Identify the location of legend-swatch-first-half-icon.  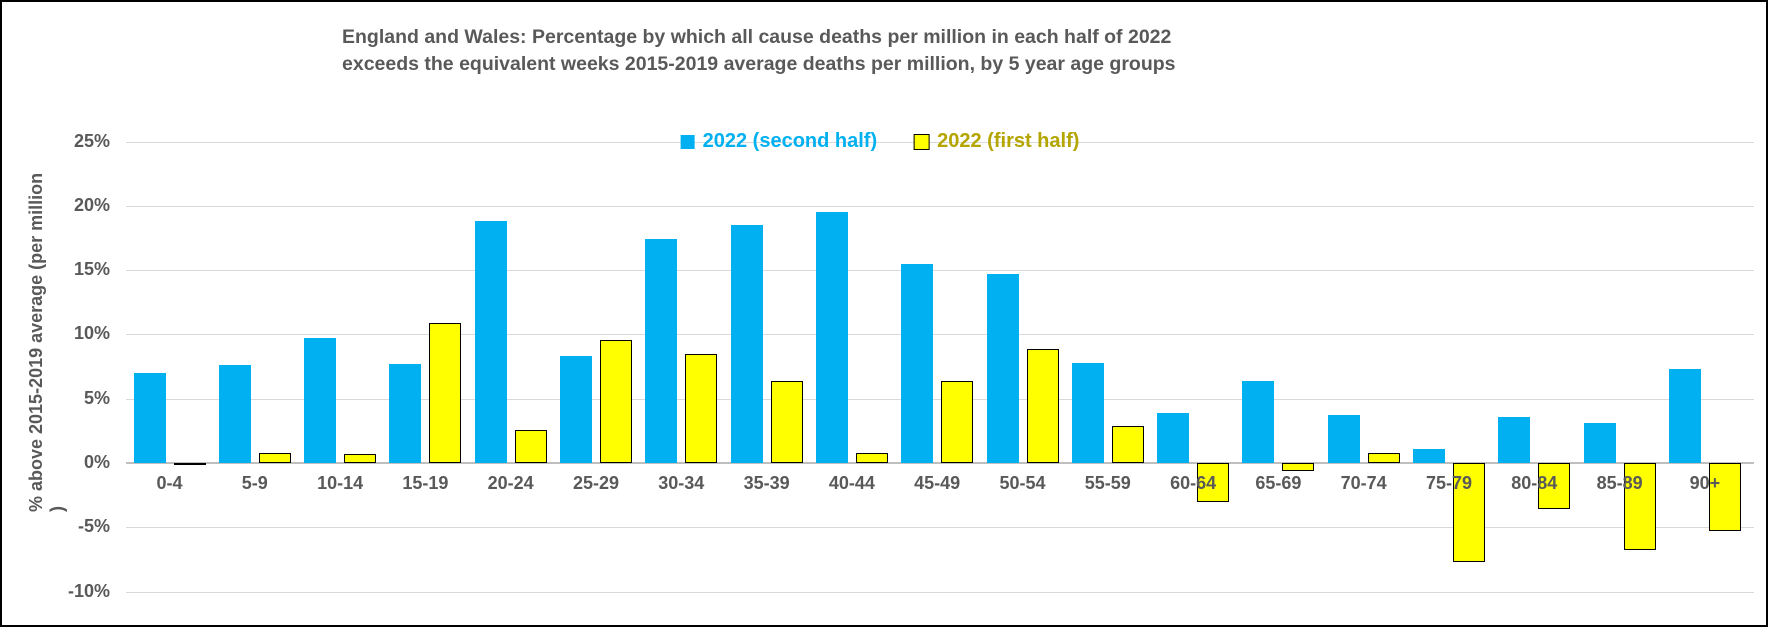
(921, 141).